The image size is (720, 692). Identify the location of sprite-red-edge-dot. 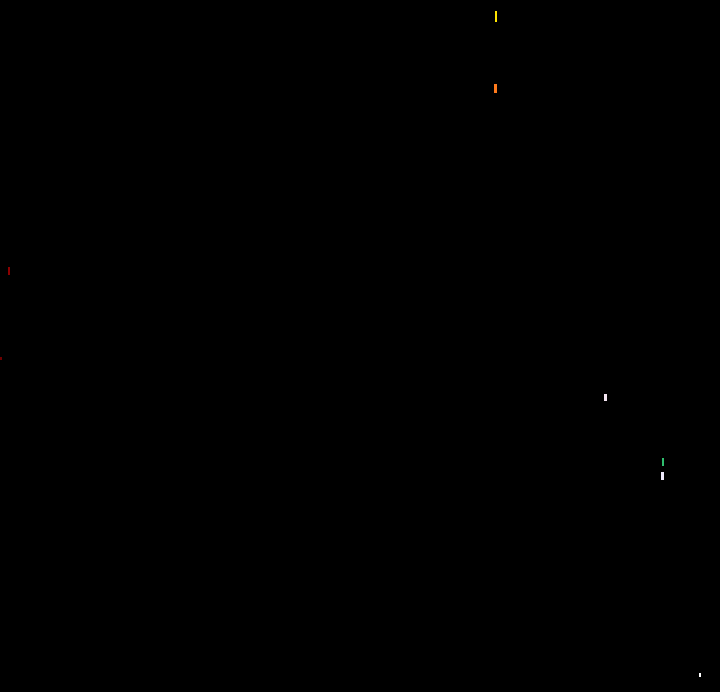
(1, 358).